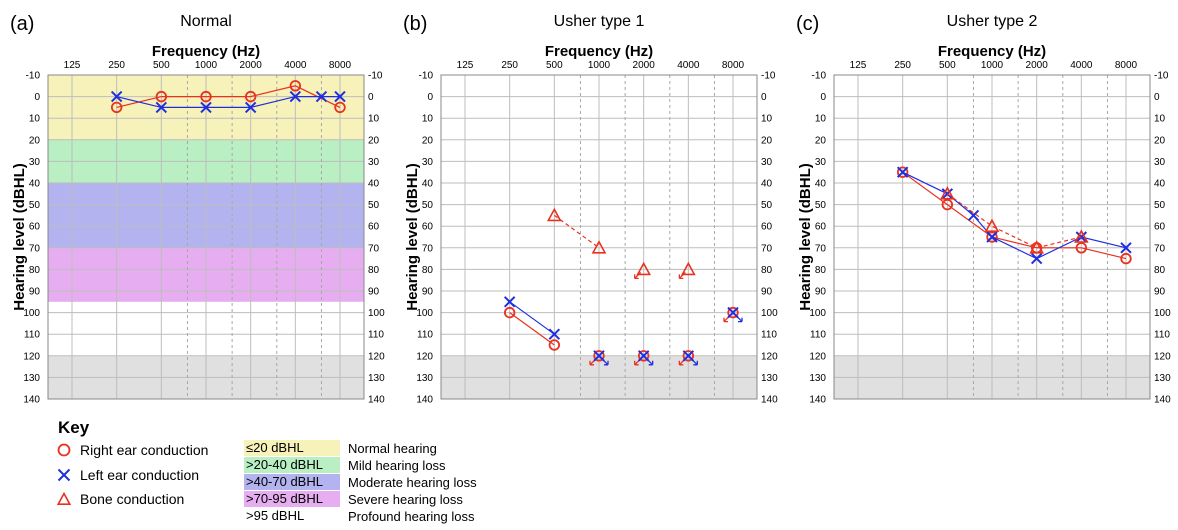 This screenshot has height=530, width=1178. I want to click on key-left-ear-label: Left ear conduction, so click(140, 475).